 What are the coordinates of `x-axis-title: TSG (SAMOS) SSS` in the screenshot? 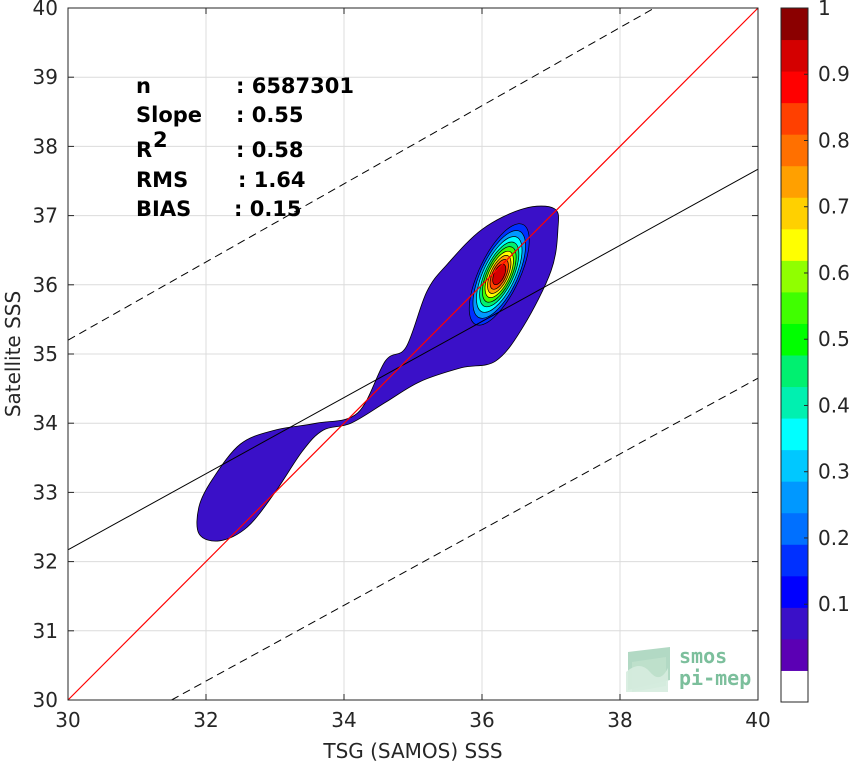 It's located at (412, 751).